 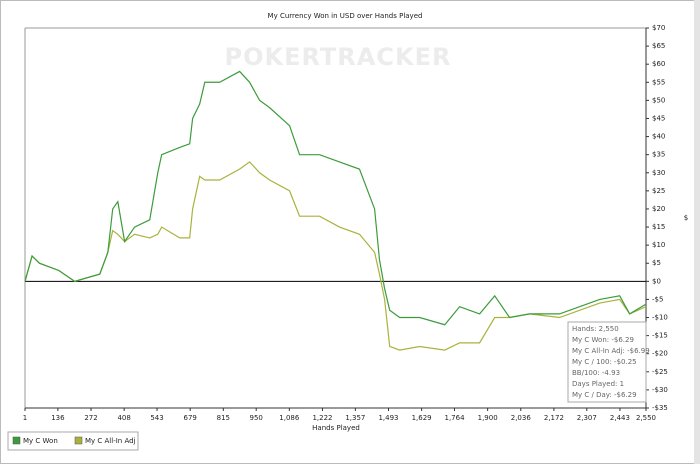 What do you see at coordinates (338, 57) in the screenshot?
I see `watermark: POKERTRACKER` at bounding box center [338, 57].